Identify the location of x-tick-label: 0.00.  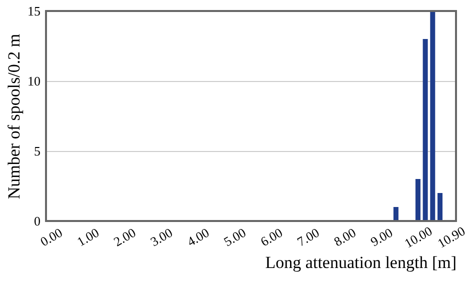
(51, 237).